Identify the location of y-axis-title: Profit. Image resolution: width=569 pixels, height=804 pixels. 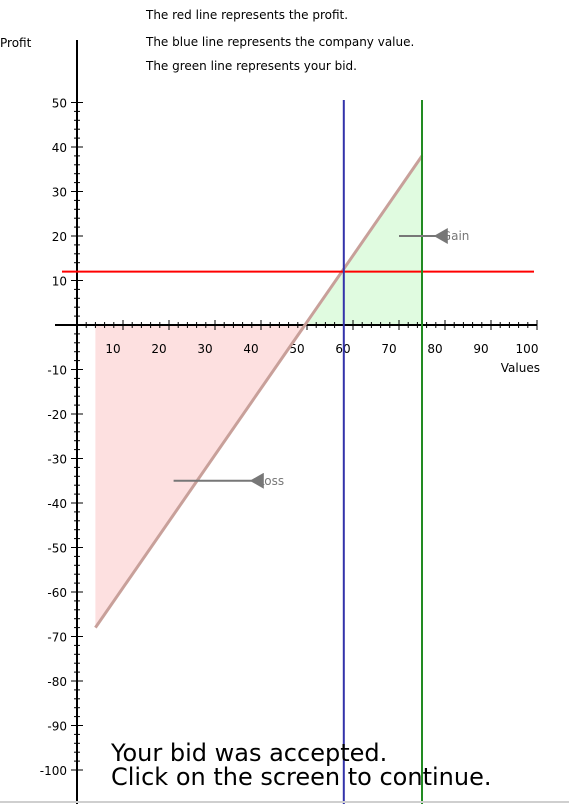
(16, 43).